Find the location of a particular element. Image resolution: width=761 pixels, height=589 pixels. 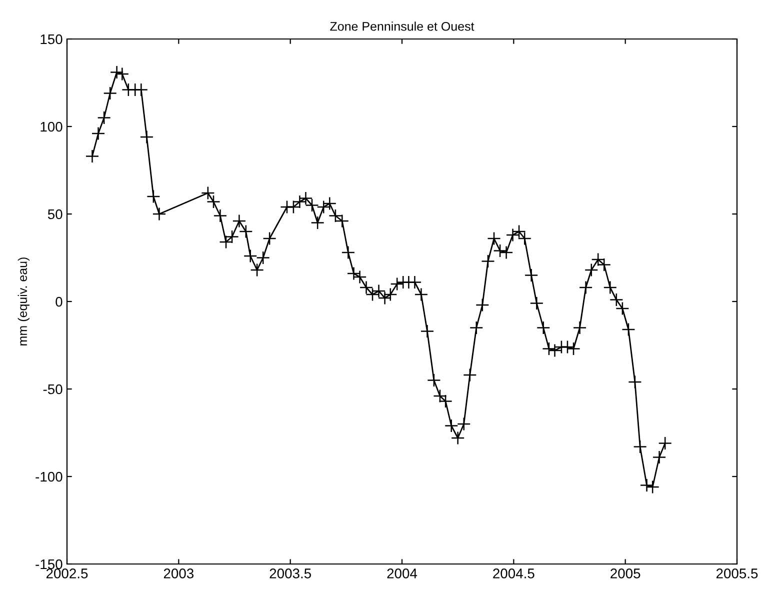

y-tick-label: -50 is located at coordinates (52, 389).